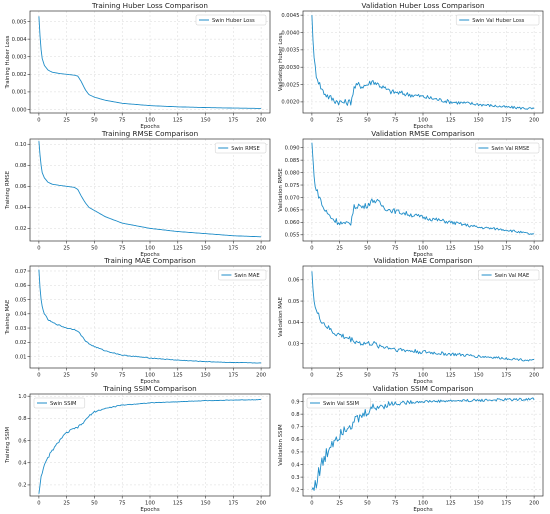  Describe the element at coordinates (281, 190) in the screenshot. I see `y-axis-label: Validation RMSE` at that location.